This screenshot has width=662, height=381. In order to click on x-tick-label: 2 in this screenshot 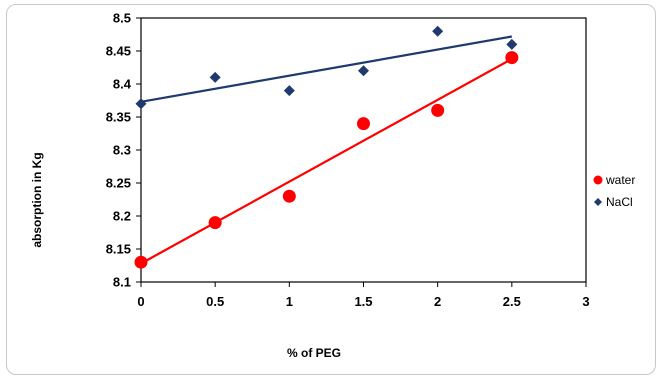, I will do `click(437, 301)`.